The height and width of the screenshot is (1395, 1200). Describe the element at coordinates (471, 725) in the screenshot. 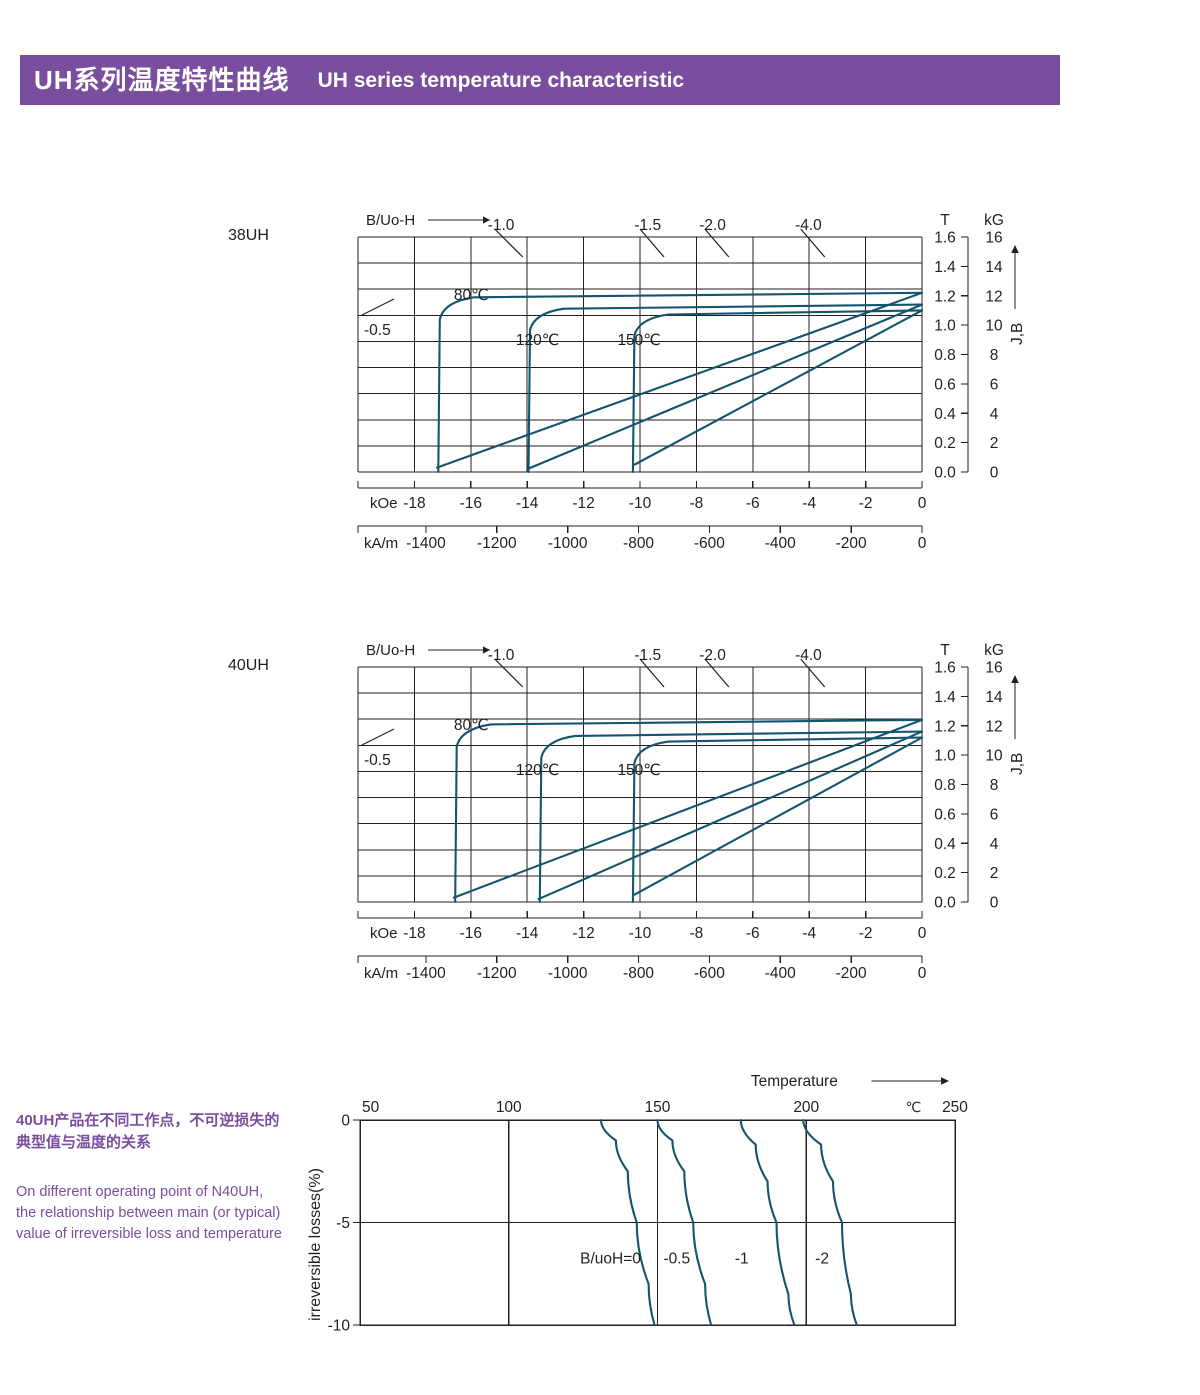

I see `temperature-label-80: 80℃` at that location.